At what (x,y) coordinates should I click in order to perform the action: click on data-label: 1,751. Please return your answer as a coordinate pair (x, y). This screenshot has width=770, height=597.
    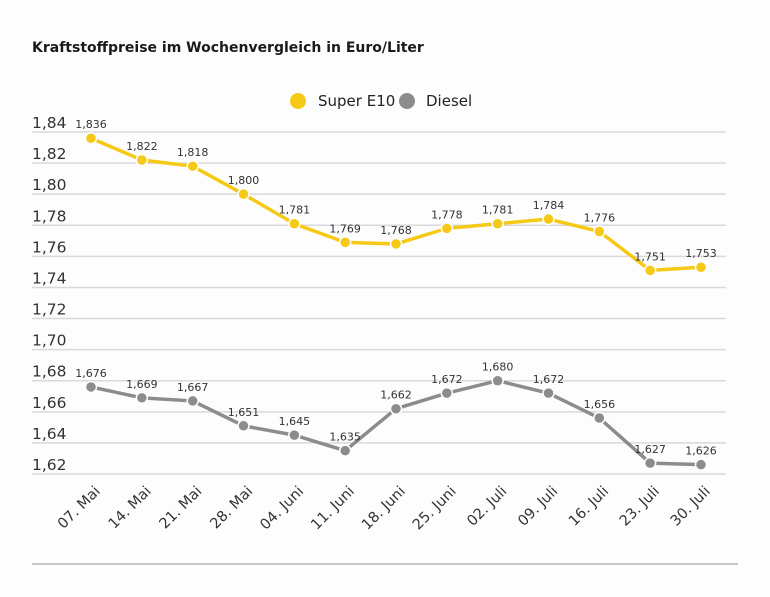
    Looking at the image, I should click on (650, 256).